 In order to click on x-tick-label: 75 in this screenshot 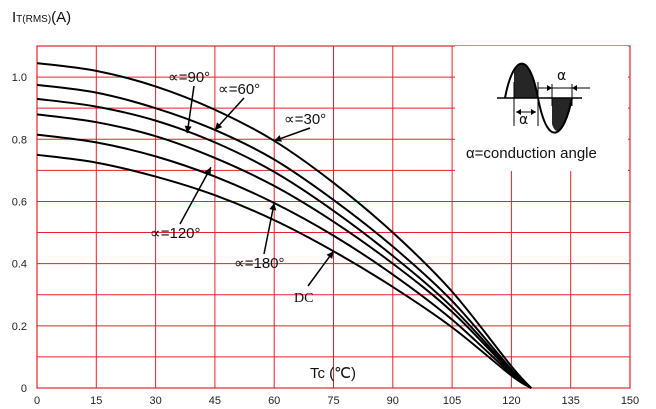, I will do `click(333, 401)`.